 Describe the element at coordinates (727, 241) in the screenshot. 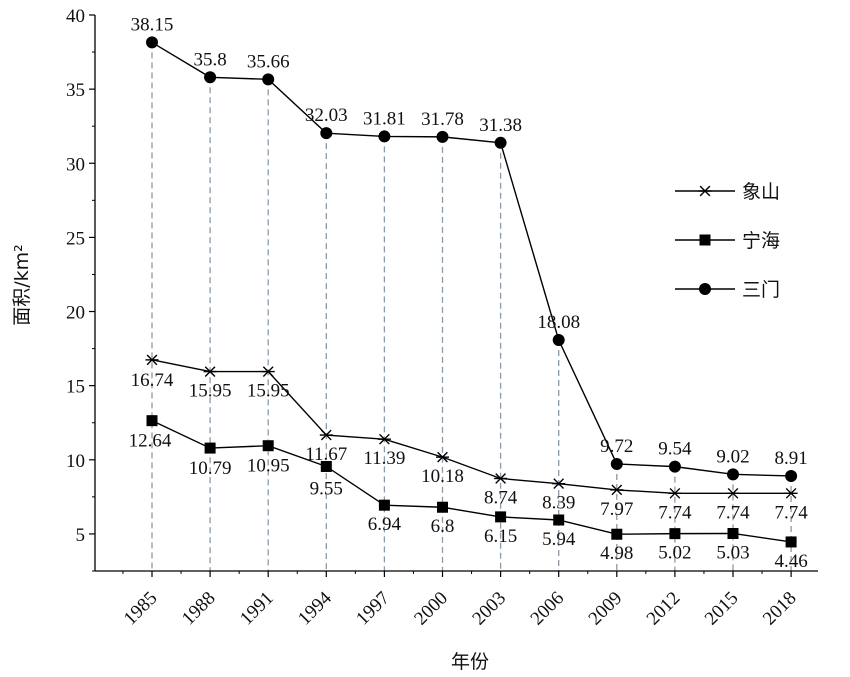

I see `legend-item-square: 宁海` at that location.